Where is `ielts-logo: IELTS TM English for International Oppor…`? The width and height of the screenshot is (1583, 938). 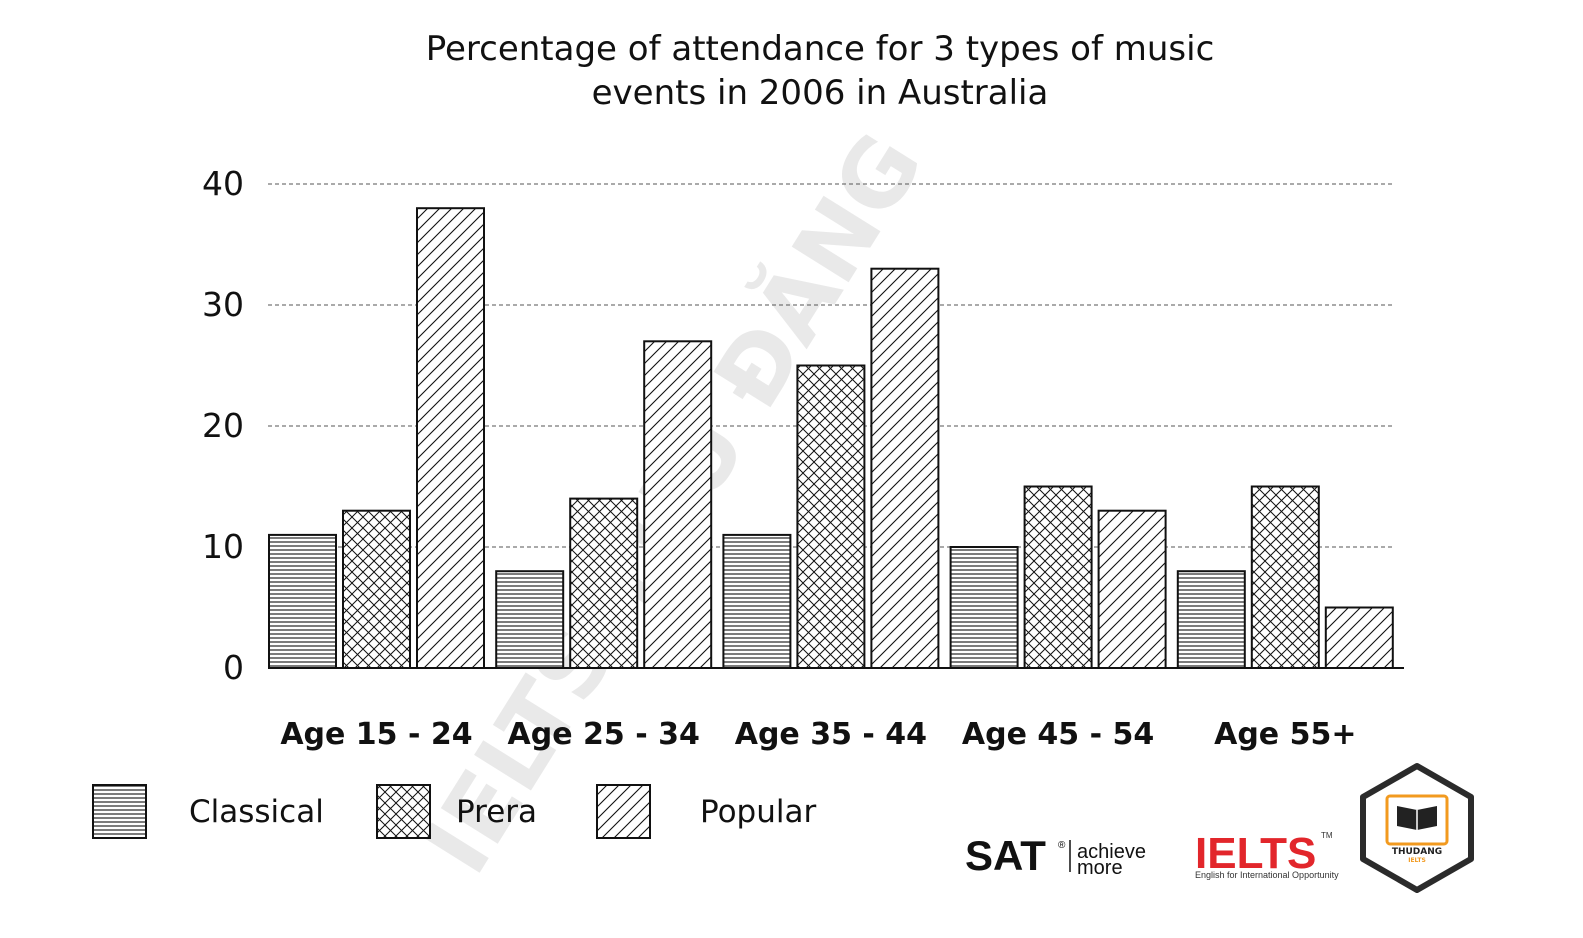
ielts-logo: IELTS TM English for International Oppor… is located at coordinates (1267, 854).